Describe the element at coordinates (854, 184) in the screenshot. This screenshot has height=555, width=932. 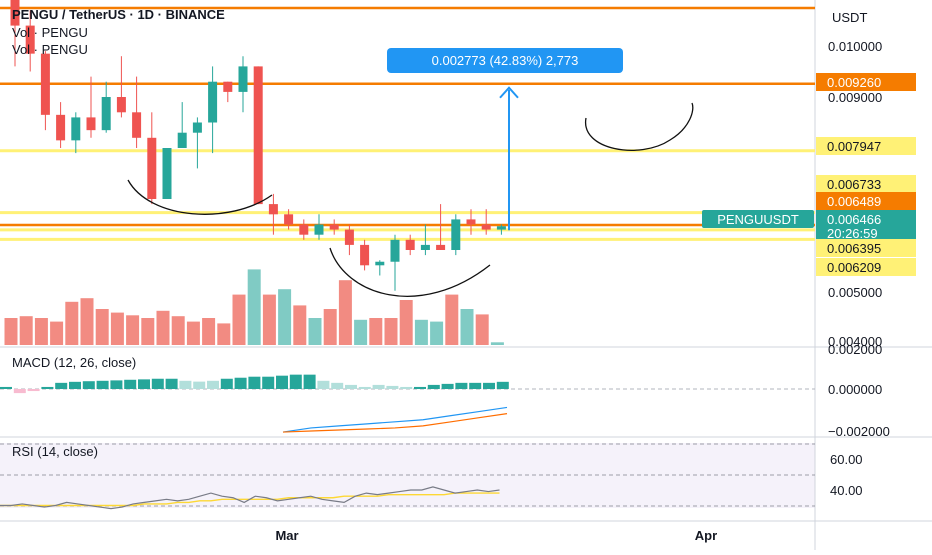
I see `price-label-text: 0.006733` at that location.